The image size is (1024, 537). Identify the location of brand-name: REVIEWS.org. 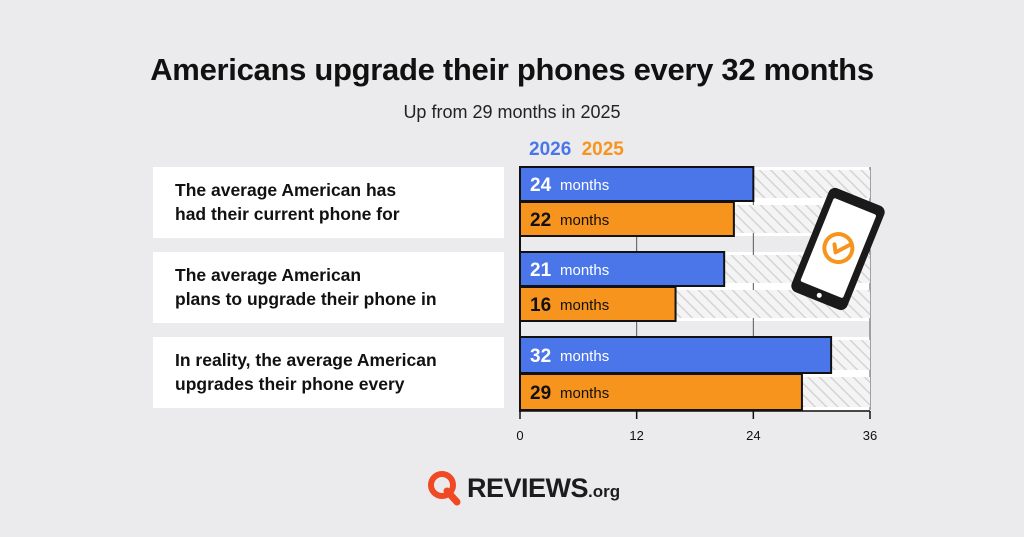
(543, 488).